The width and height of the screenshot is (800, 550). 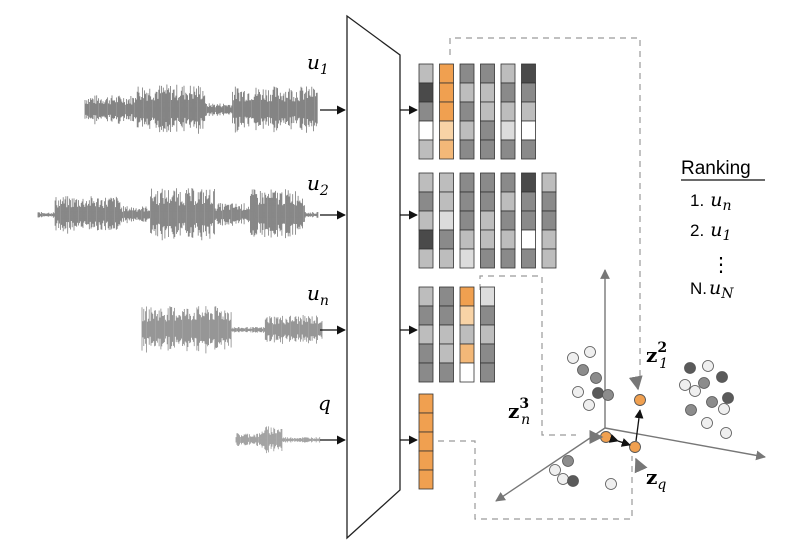 I want to click on ranking-ellipsis: ⋮, so click(x=721, y=265).